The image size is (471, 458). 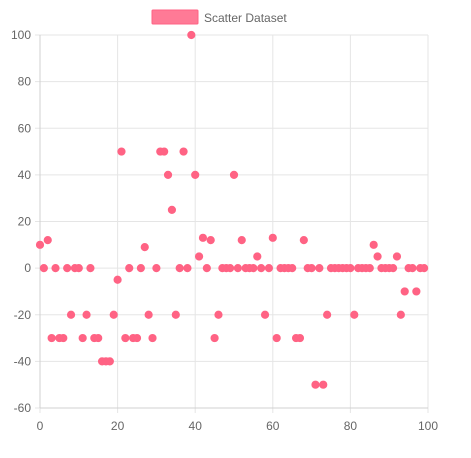 I want to click on legend-swatch, so click(x=175, y=17).